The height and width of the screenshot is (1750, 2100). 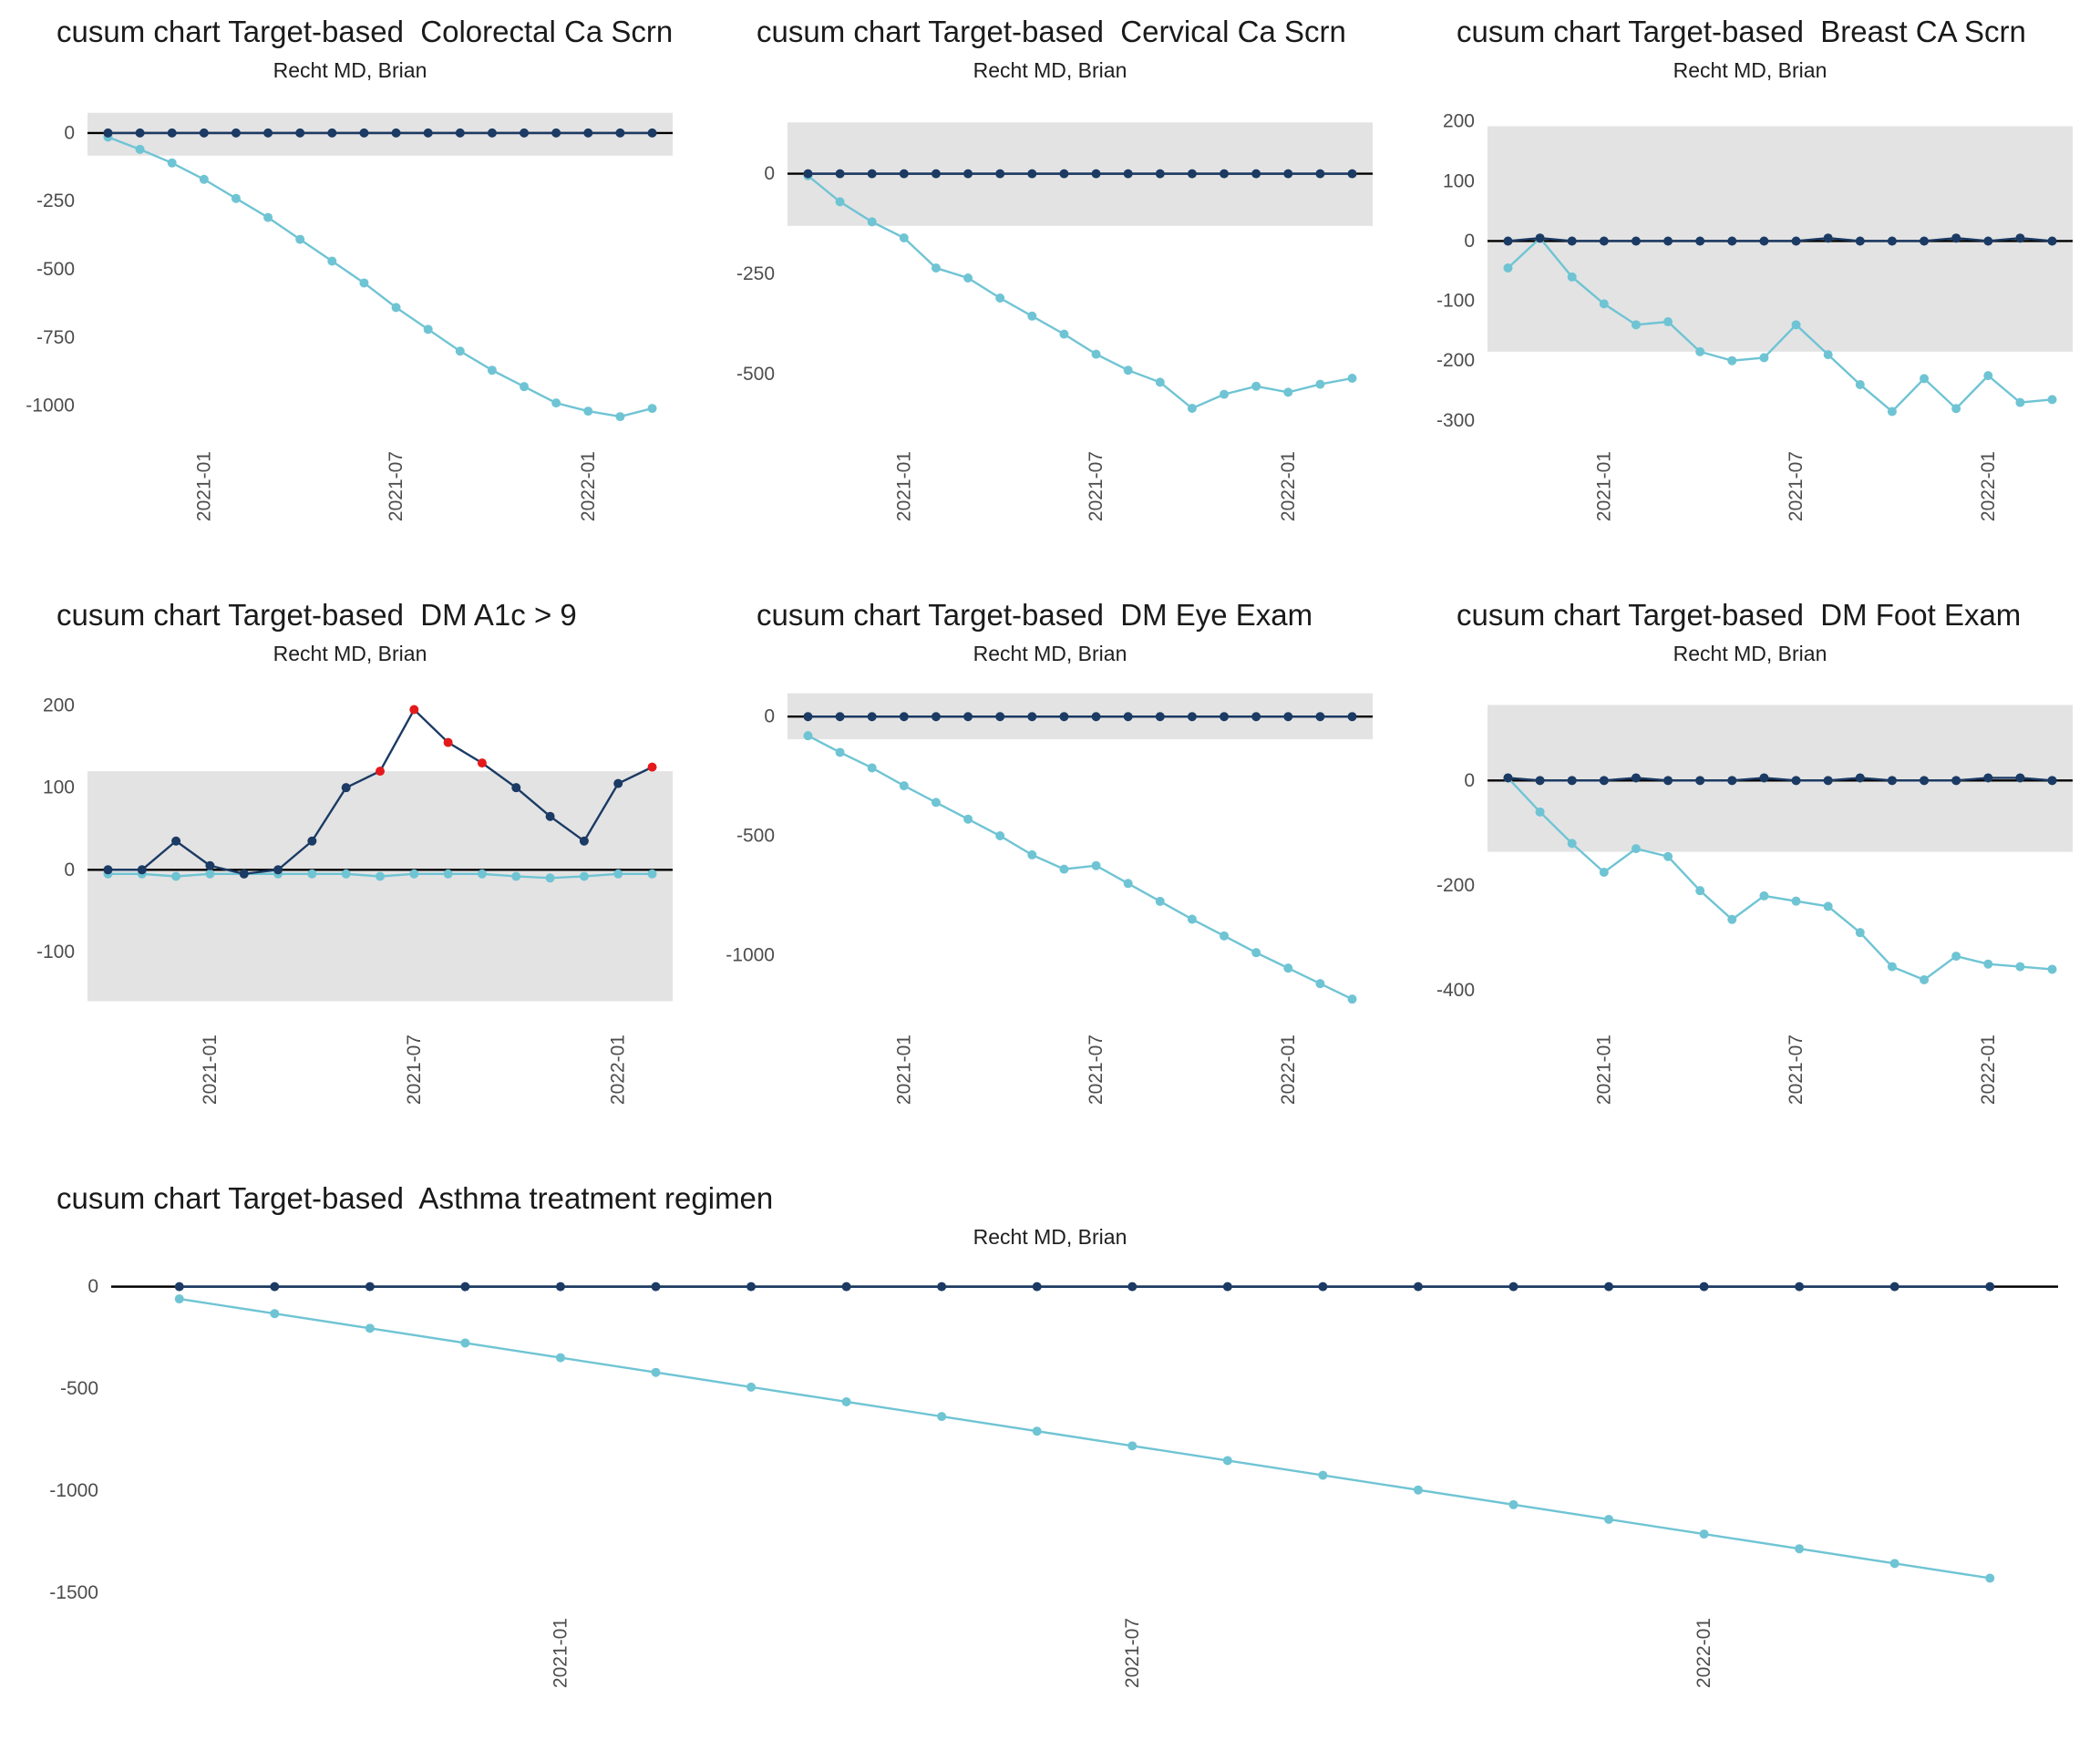 I want to click on plot-area: 0 -250 -500 2021-01 2021-07 2022-01, so click(x=1054, y=321).